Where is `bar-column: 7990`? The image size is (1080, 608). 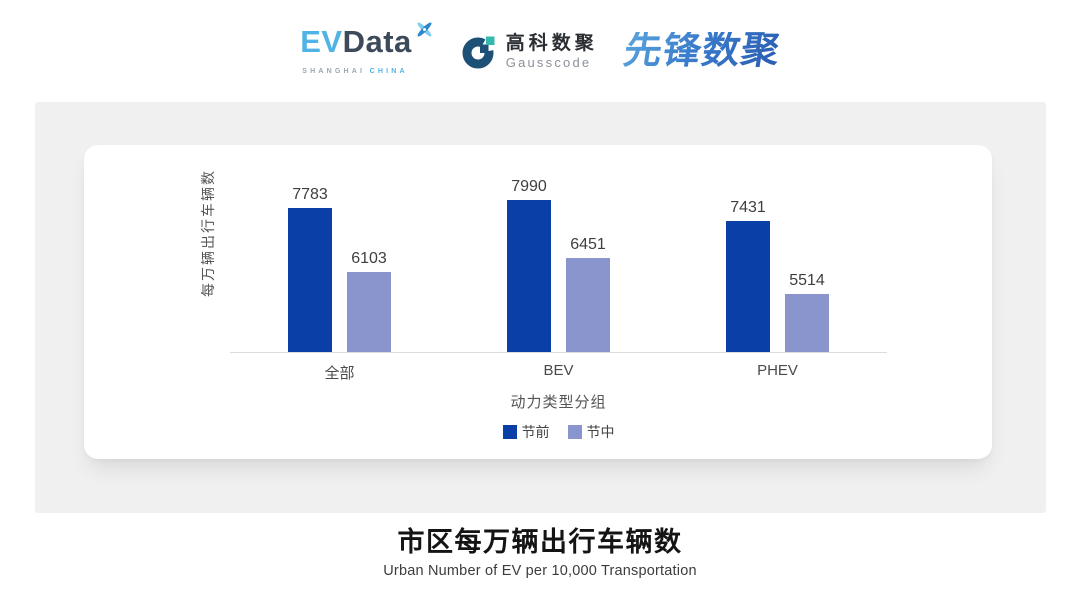 bar-column: 7990 is located at coordinates (529, 264).